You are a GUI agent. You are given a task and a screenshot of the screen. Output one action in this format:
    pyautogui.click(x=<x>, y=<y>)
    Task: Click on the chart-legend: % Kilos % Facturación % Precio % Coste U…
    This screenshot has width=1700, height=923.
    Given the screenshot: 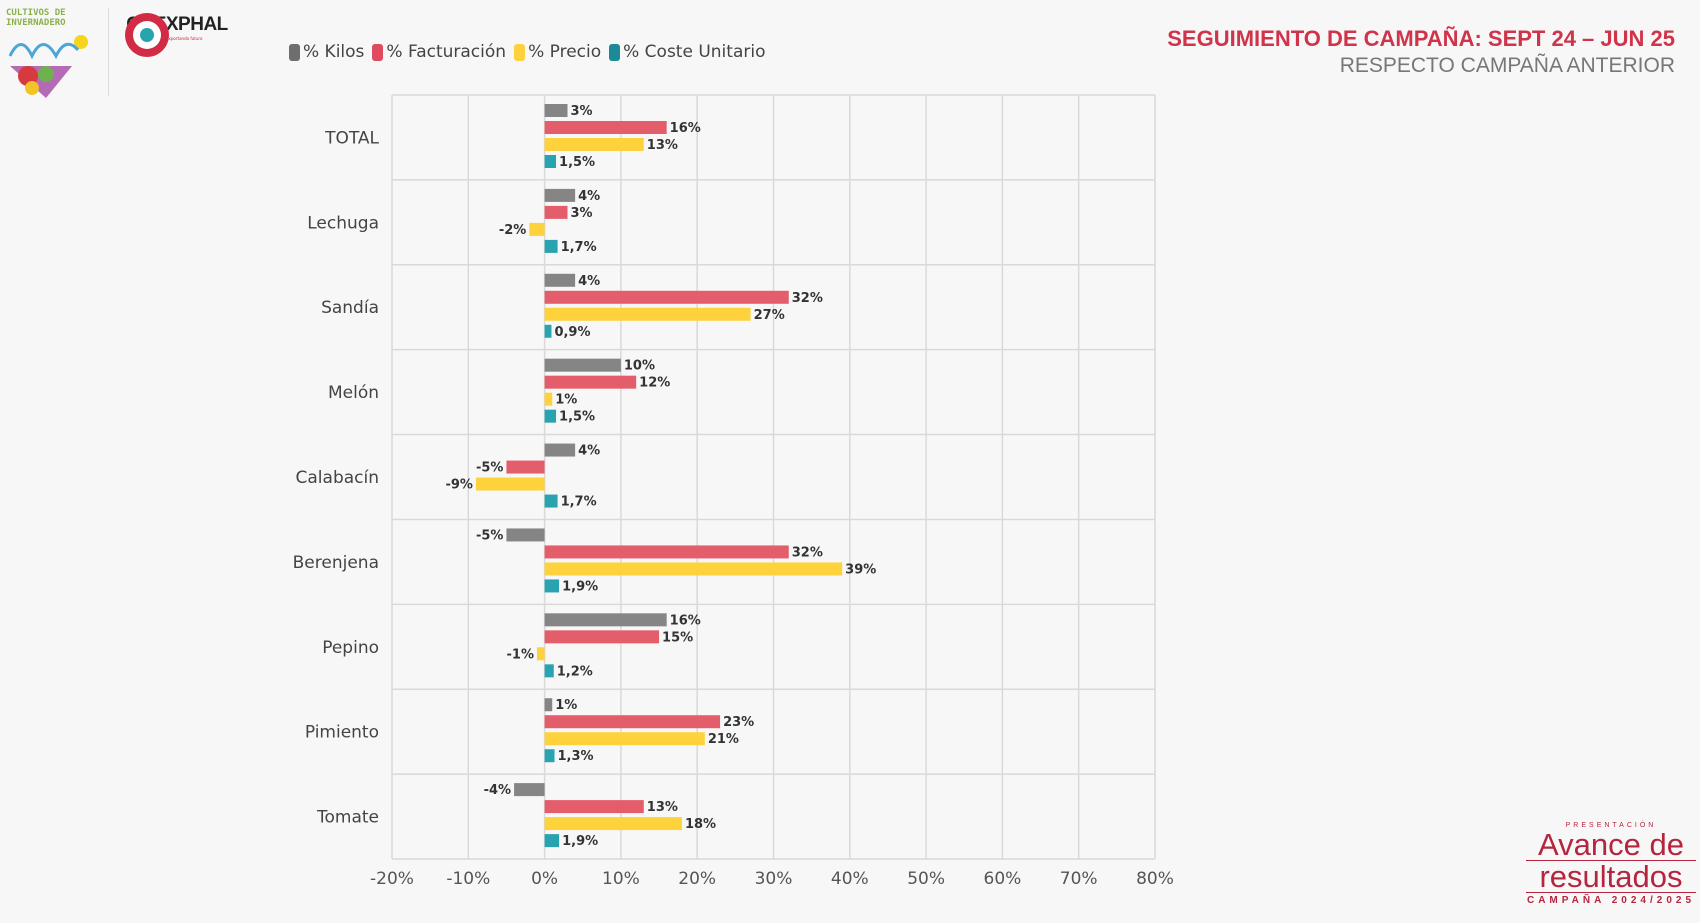 What is the action you would take?
    pyautogui.click(x=527, y=52)
    